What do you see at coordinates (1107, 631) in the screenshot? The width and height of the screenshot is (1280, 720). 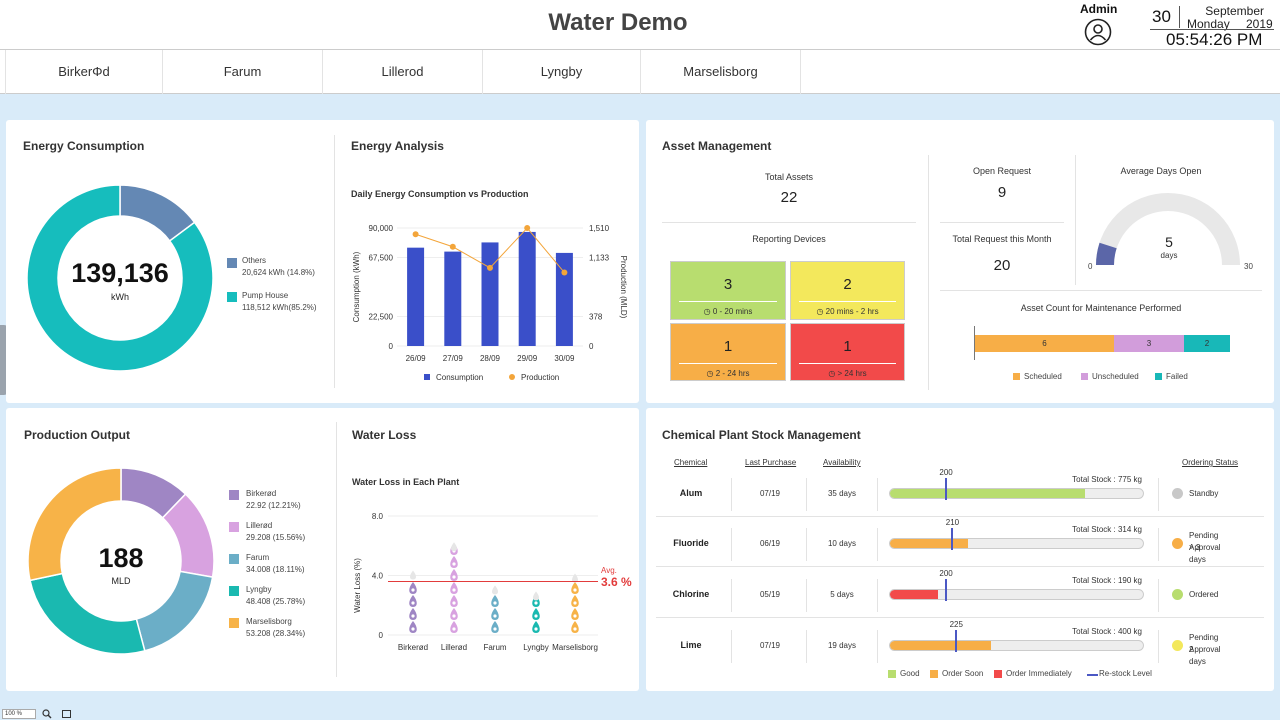 I see `total-stock: Total Stock : 400 kg` at bounding box center [1107, 631].